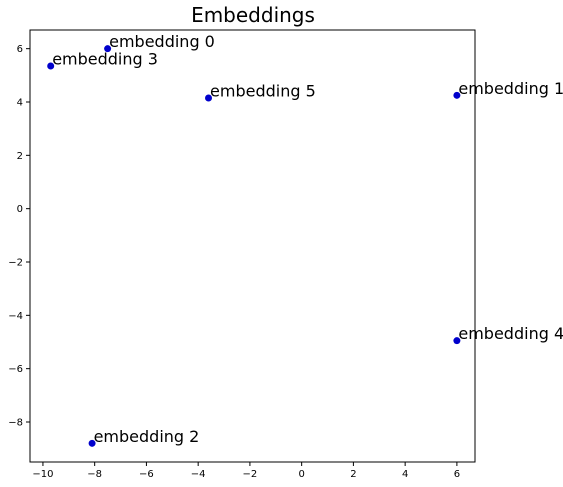 This screenshot has height=487, width=563. I want to click on x-axis: −10 −8 −6 −4 −2 0 2 4 6, so click(246, 471).